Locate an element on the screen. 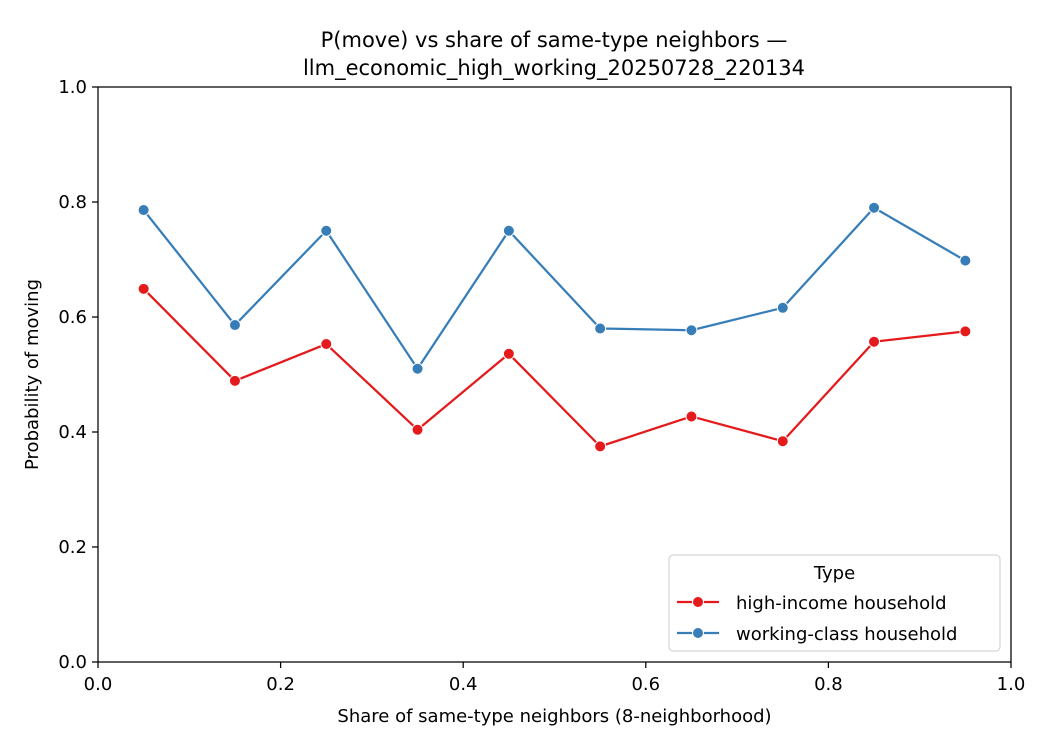 The width and height of the screenshot is (1050, 750). y-axis-ticks: 0.0 0.2 0.4 0.6 0.8 1.0 is located at coordinates (78, 375).